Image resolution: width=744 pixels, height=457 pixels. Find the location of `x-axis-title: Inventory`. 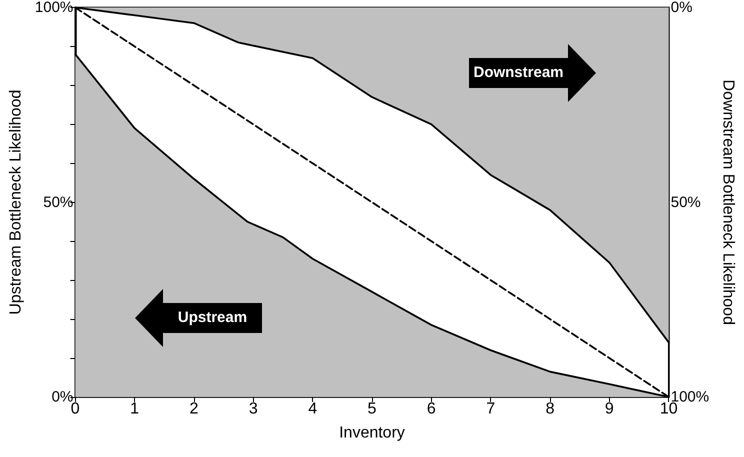

x-axis-title: Inventory is located at coordinates (372, 433).